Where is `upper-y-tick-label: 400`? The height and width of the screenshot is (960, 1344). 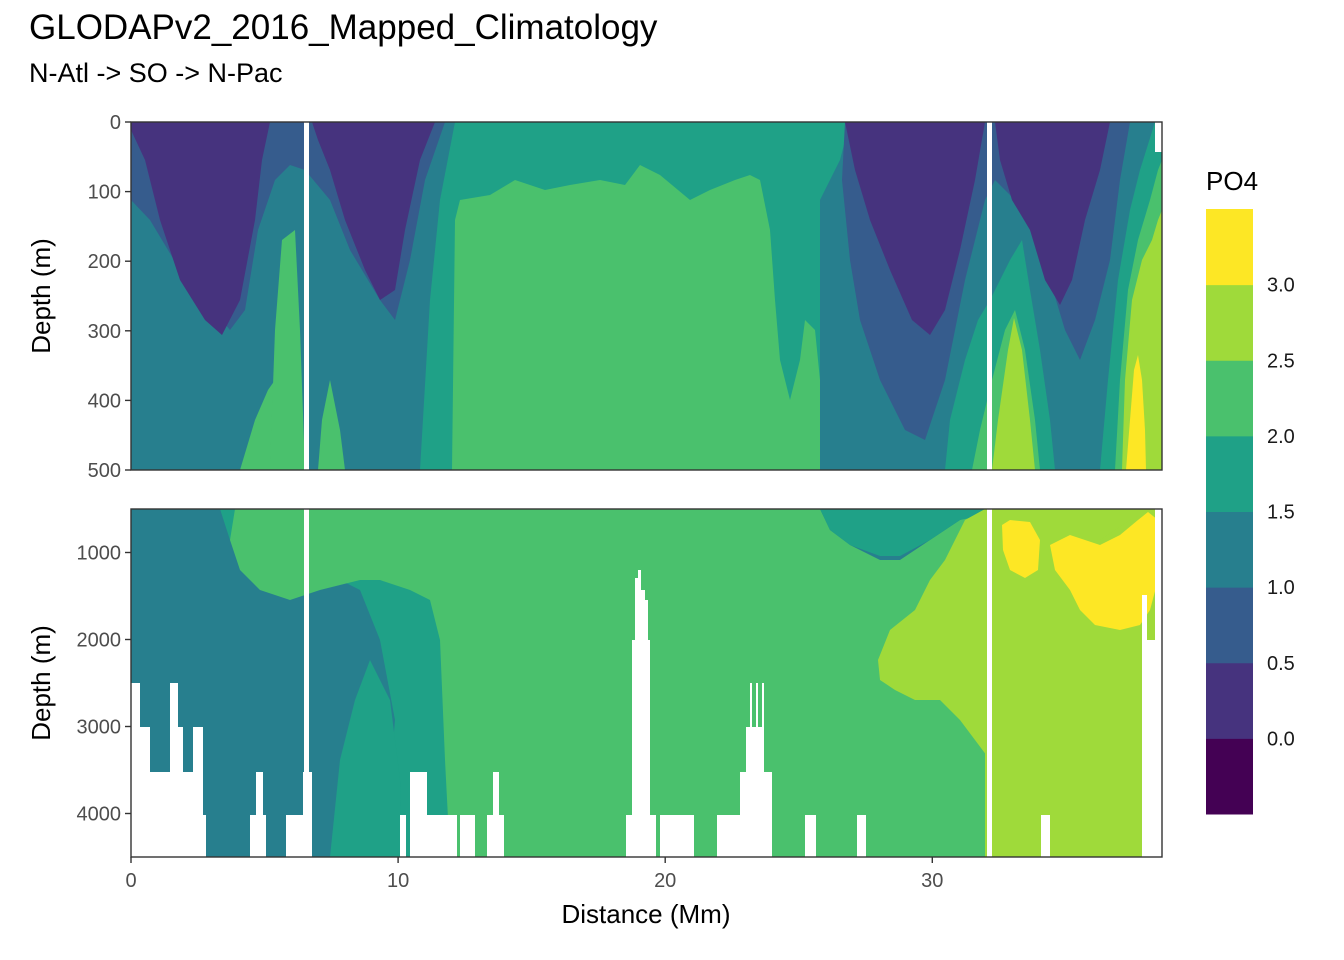
upper-y-tick-label: 400 is located at coordinates (104, 401).